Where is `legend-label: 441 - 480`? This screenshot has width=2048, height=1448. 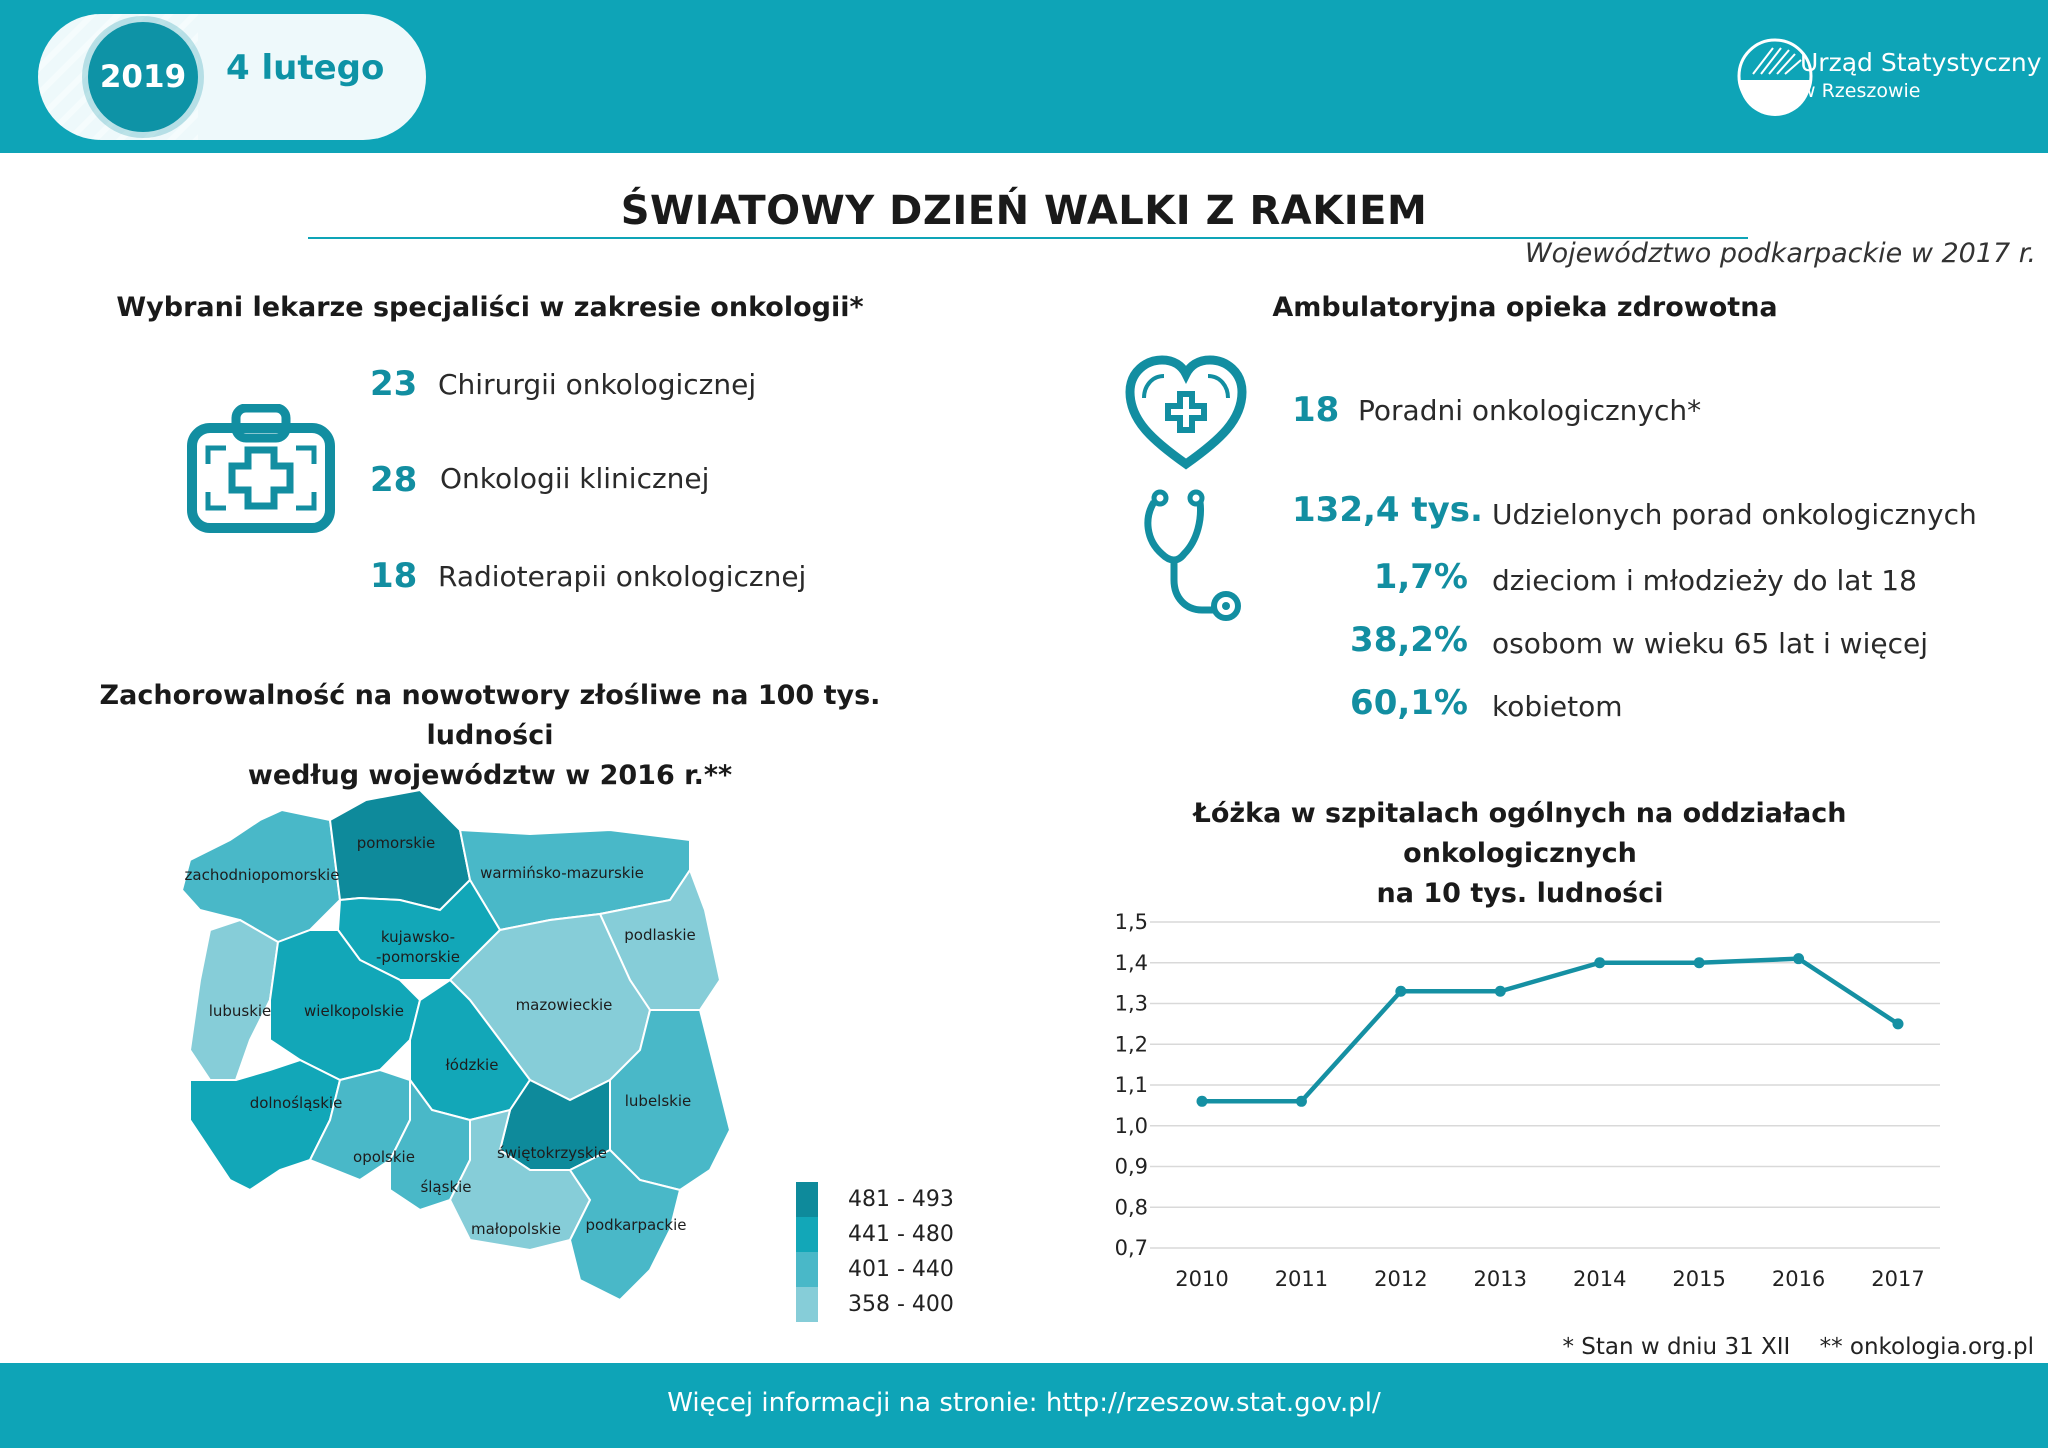
legend-label: 441 - 480 is located at coordinates (901, 1234).